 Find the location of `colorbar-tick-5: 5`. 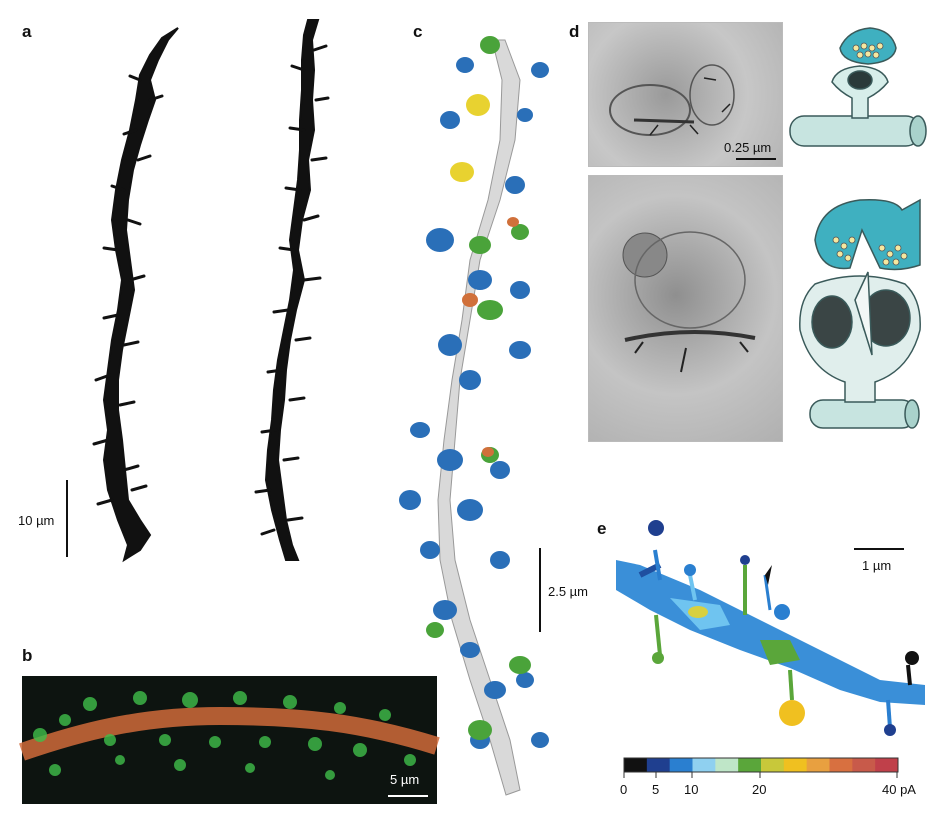

colorbar-tick-5: 5 is located at coordinates (656, 789).